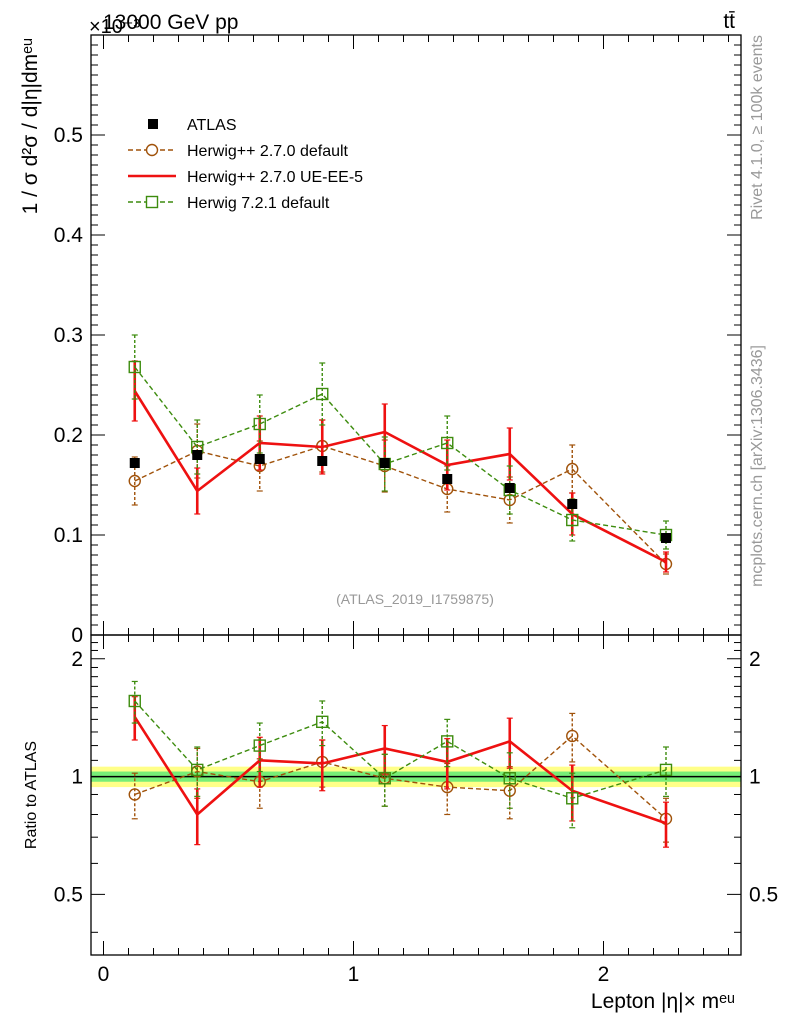 The height and width of the screenshot is (1024, 786). Describe the element at coordinates (415, 599) in the screenshot. I see `analysis-watermark: (ATLAS_2019_I1759875)` at that location.